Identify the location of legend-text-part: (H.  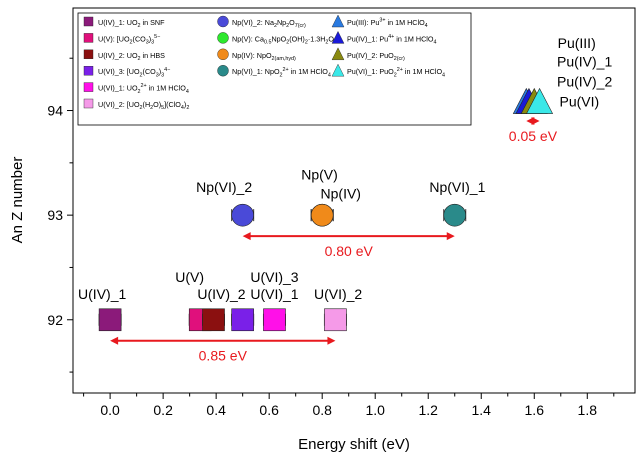
(147, 104).